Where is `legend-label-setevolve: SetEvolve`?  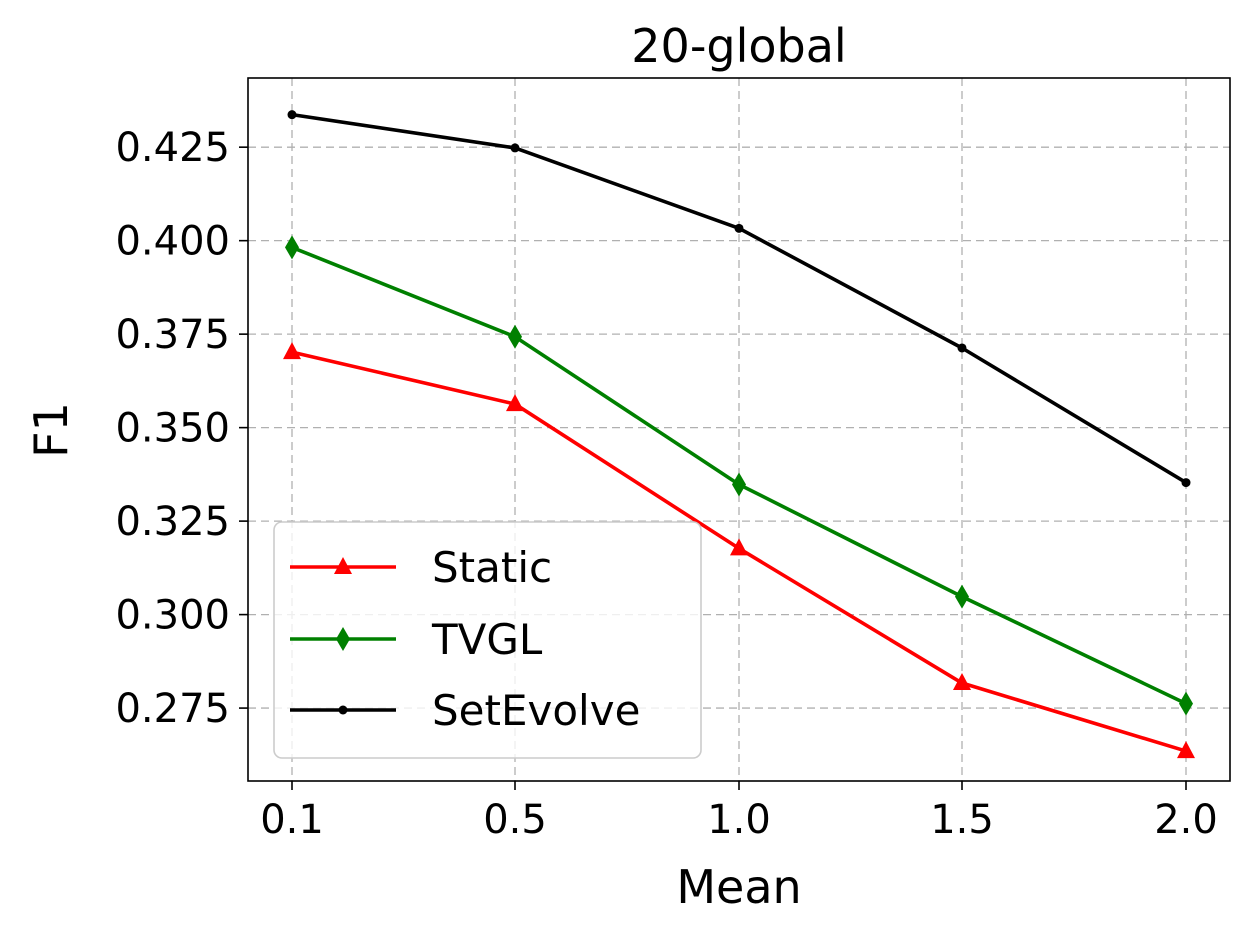 legend-label-setevolve: SetEvolve is located at coordinates (536, 710).